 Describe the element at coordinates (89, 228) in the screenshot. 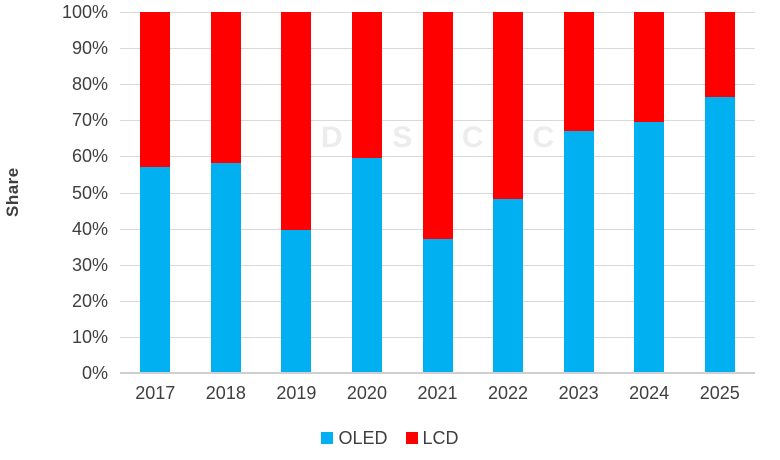

I see `y-tick-label: 40%` at that location.